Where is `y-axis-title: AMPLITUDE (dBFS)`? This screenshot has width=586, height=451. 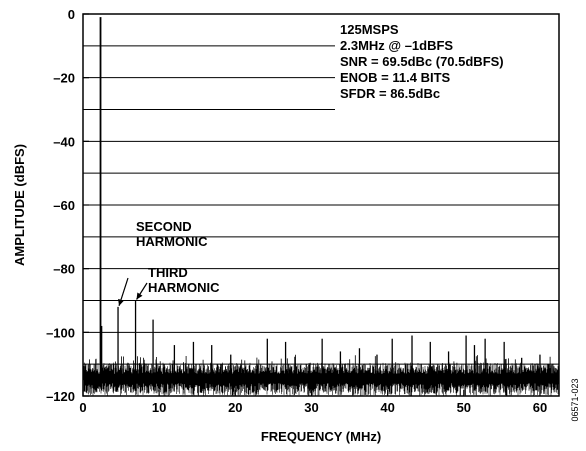
y-axis-title: AMPLITUDE (dBFS) is located at coordinates (19, 205).